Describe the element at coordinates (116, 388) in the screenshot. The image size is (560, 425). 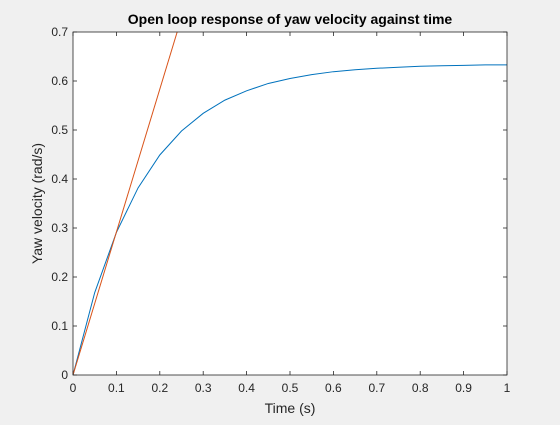
I see `x-tick-label: 0.1` at that location.